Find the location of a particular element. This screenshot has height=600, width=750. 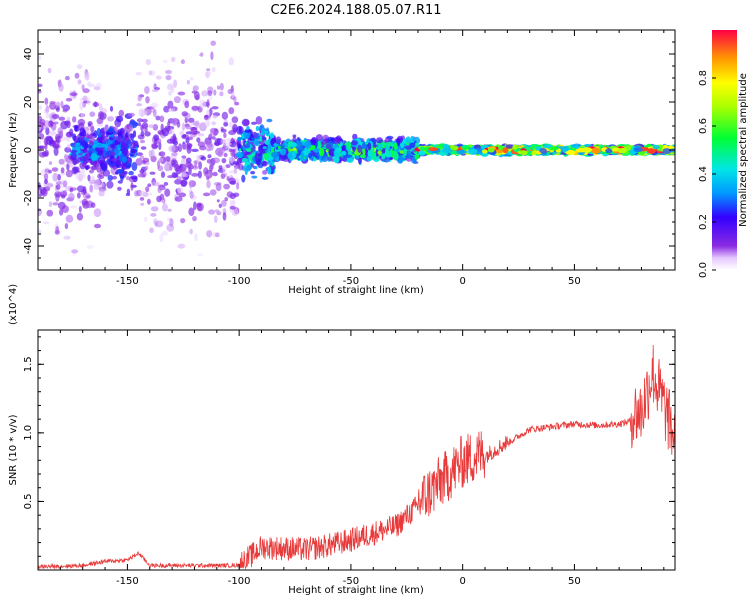

y-tick-label: 0.5 is located at coordinates (28, 501).